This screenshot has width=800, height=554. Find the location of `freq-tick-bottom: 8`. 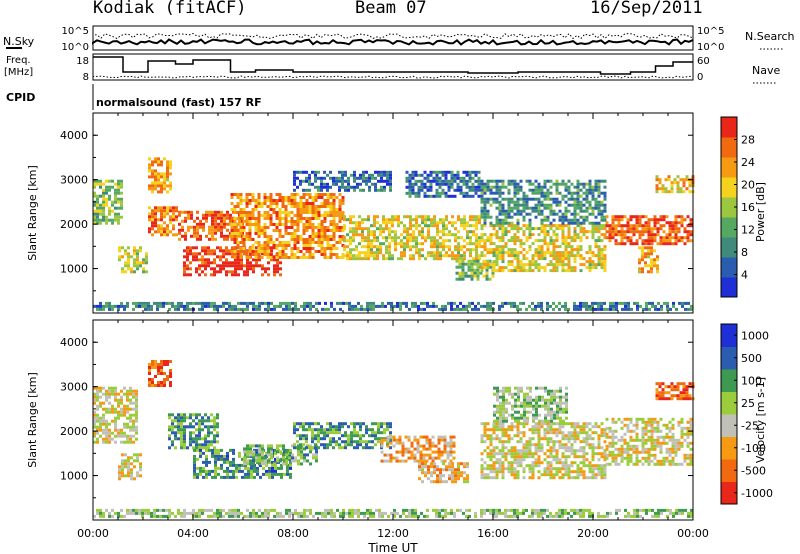

freq-tick-bottom: 8 is located at coordinates (86, 77).